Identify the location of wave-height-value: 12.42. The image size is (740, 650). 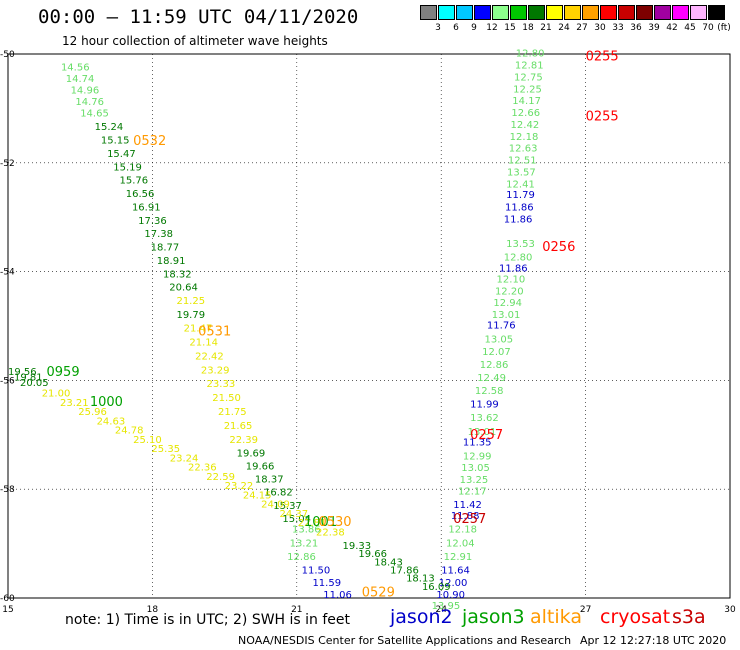
(525, 125).